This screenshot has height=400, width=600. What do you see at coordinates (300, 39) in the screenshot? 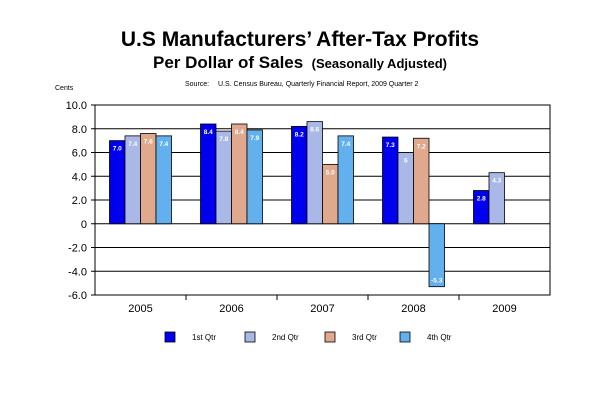
I see `chart-title: U.S Manufacturers’ After-Tax Profits` at bounding box center [300, 39].